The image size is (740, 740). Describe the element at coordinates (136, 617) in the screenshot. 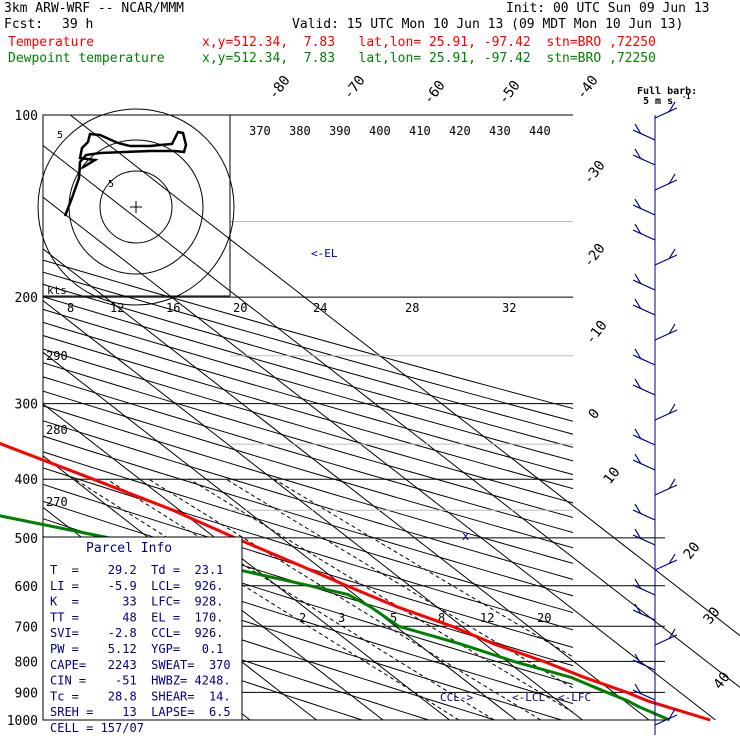

I see `parcel-info-row: TT = 48 EL = 170.` at that location.